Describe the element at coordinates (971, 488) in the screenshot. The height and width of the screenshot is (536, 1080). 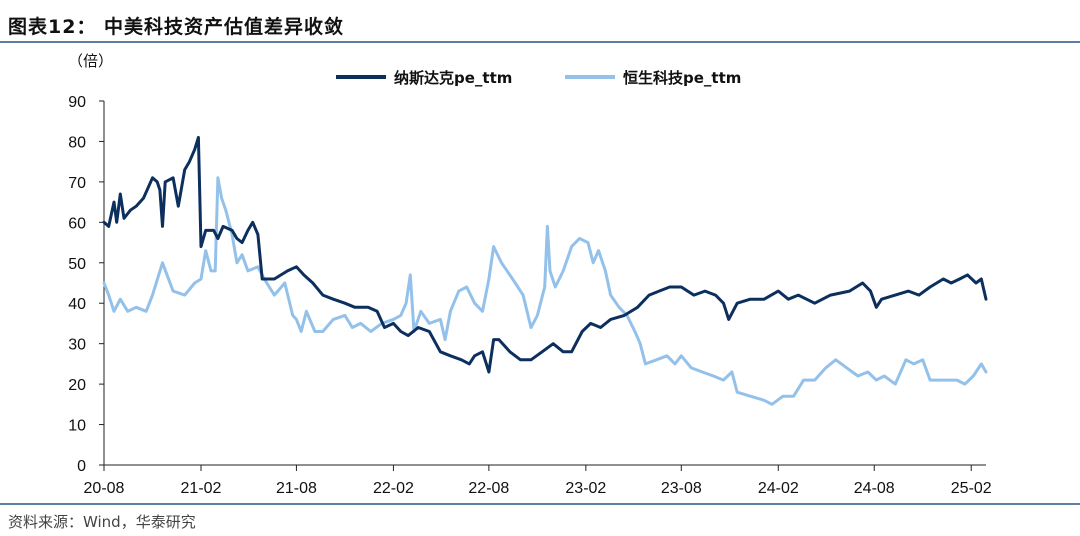
I see `x-tick-label: 25-02` at that location.